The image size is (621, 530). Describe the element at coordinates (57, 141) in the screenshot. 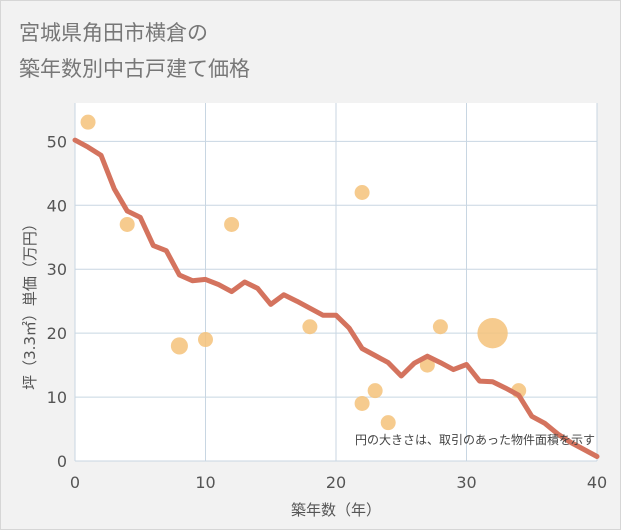

I see `y-tick-label-5: 50` at that location.